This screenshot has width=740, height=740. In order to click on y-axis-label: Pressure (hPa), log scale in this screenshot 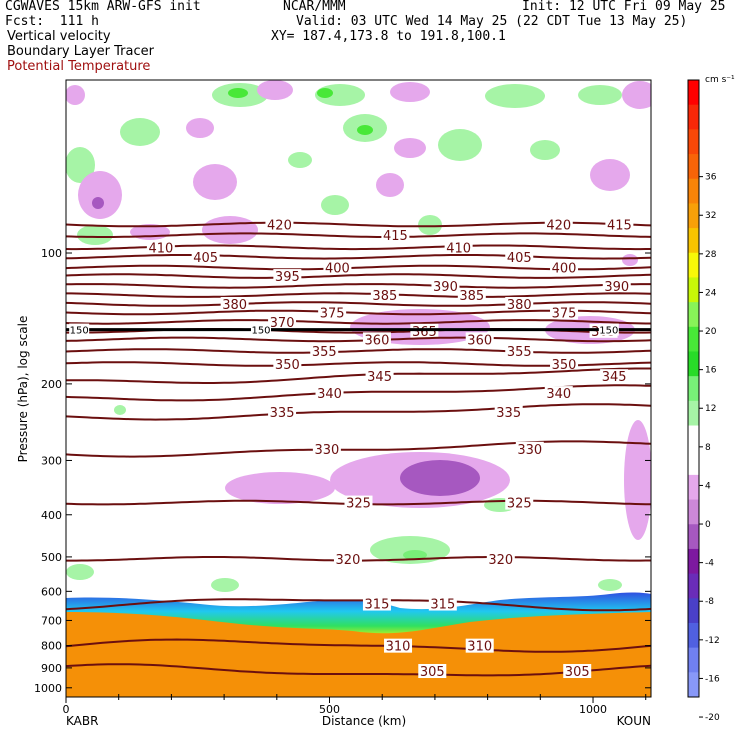, I will do `click(23, 389)`.